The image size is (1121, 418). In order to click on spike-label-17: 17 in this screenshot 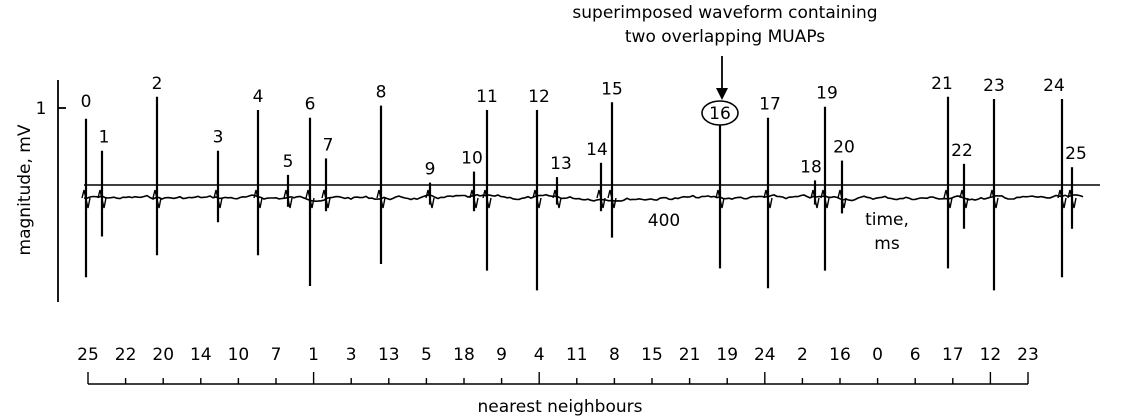, I will do `click(770, 105)`.